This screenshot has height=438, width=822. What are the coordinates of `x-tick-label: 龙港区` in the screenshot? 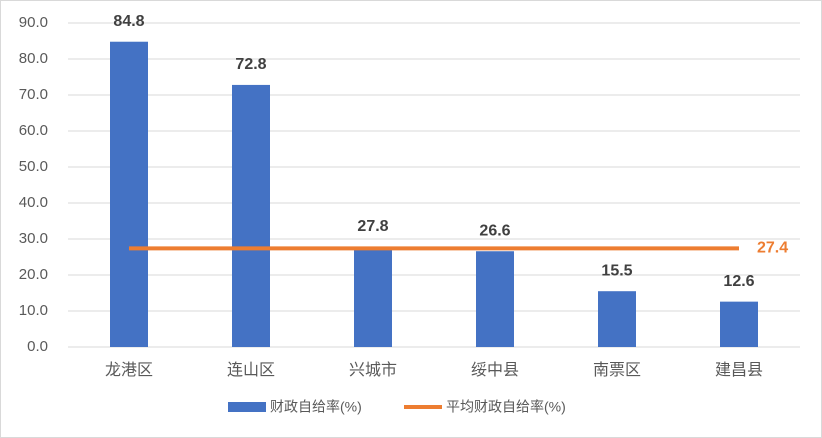 It's located at (129, 370).